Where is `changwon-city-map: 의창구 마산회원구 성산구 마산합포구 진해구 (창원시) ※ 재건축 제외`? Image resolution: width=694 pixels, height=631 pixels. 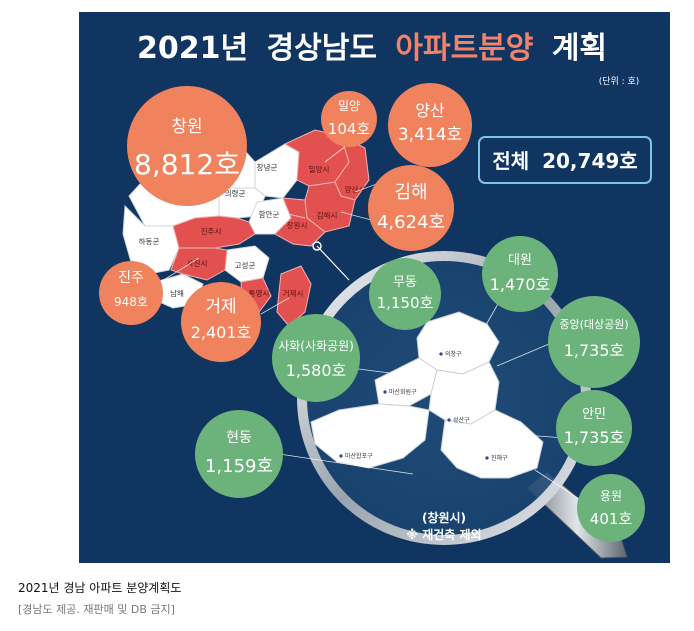
changwon-city-map: 의창구 마산회원구 성산구 마산합포구 진해구 (창원시) ※ 재건축 제외 is located at coordinates (427, 426).